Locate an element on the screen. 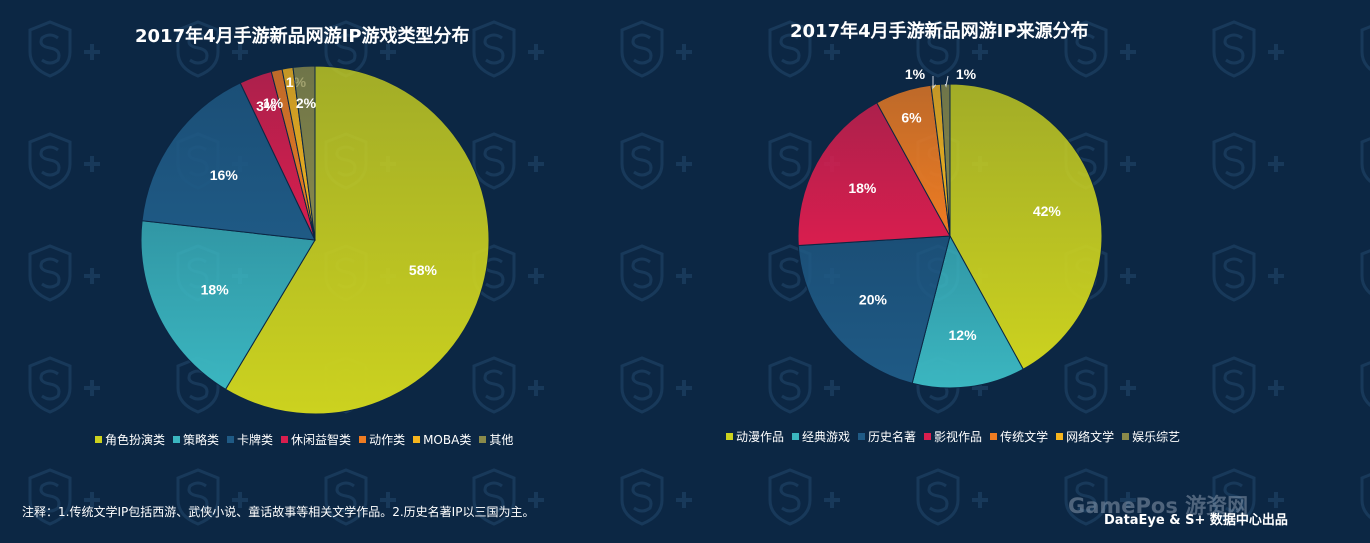  leader-line-网络文学 is located at coordinates (934, 83).